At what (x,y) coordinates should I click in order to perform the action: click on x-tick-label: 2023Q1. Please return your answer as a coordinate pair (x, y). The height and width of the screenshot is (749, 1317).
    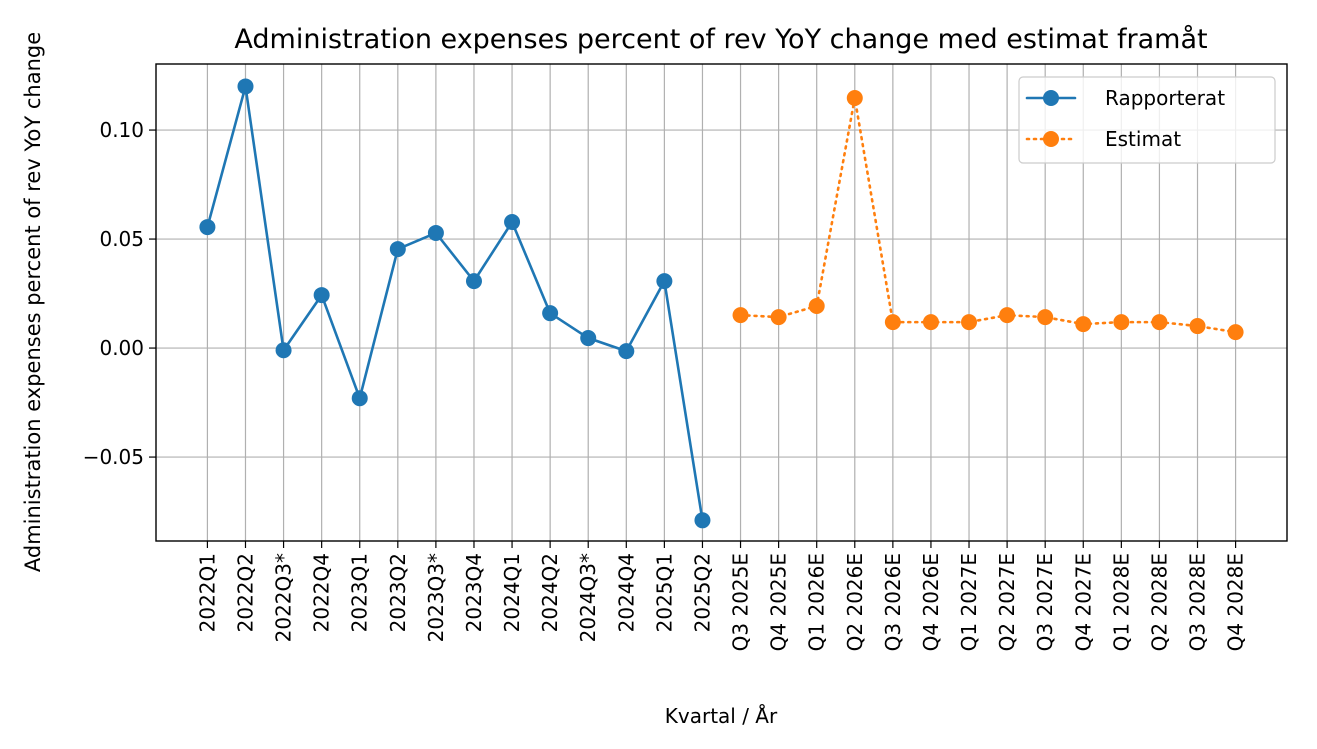
    Looking at the image, I should click on (360, 592).